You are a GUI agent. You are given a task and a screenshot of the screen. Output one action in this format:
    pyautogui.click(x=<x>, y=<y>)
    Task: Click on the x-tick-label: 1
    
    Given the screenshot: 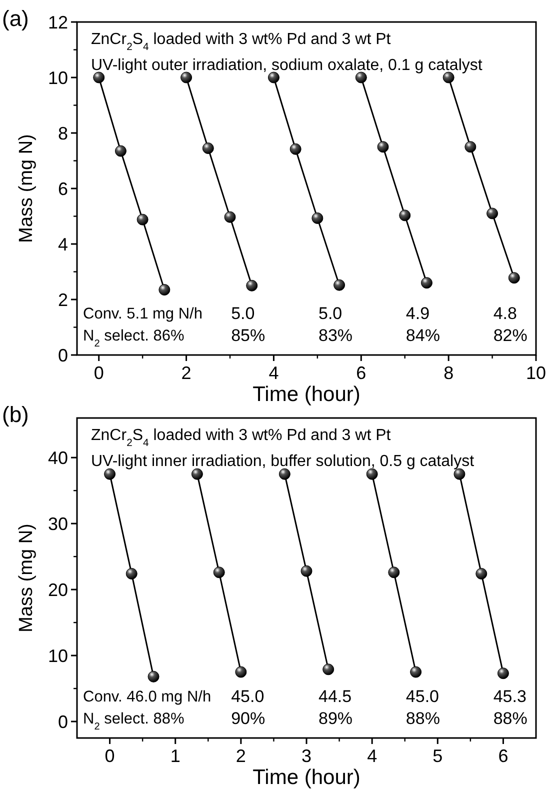 What is the action you would take?
    pyautogui.click(x=175, y=756)
    